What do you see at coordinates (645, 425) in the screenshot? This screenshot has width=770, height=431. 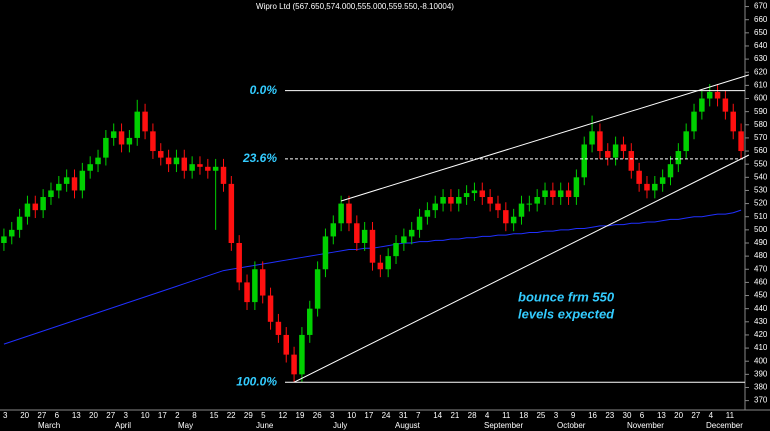 I see `month-label: November` at bounding box center [645, 425].